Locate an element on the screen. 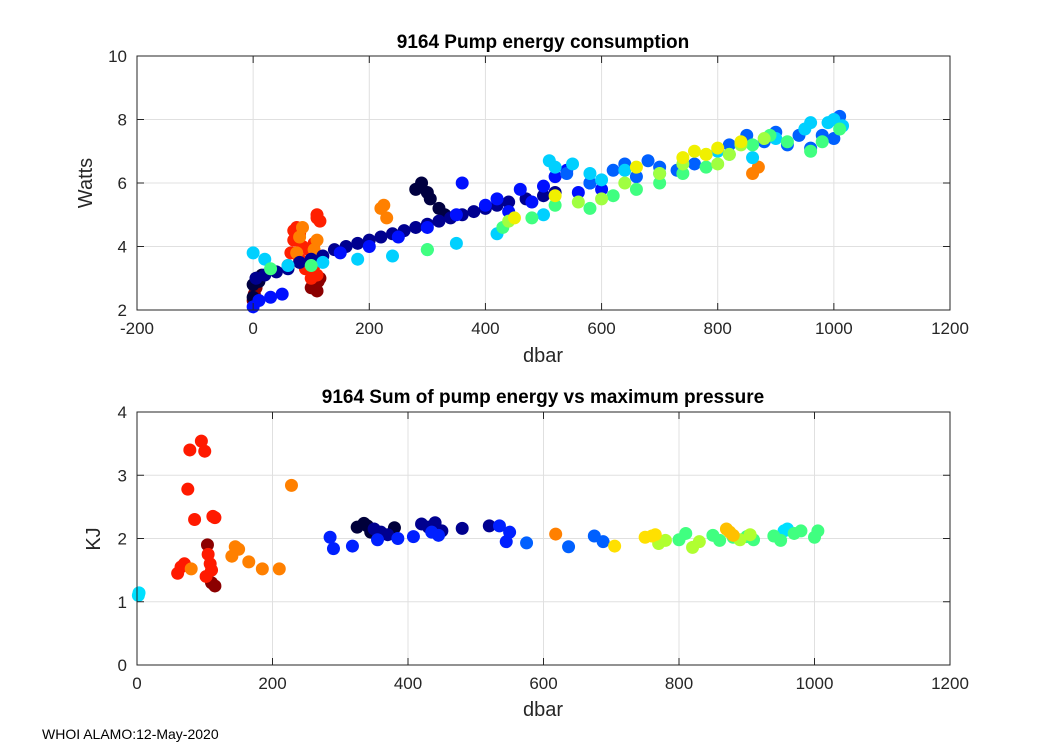 This screenshot has height=750, width=1050. y-tick-label: 10 is located at coordinates (117, 56).